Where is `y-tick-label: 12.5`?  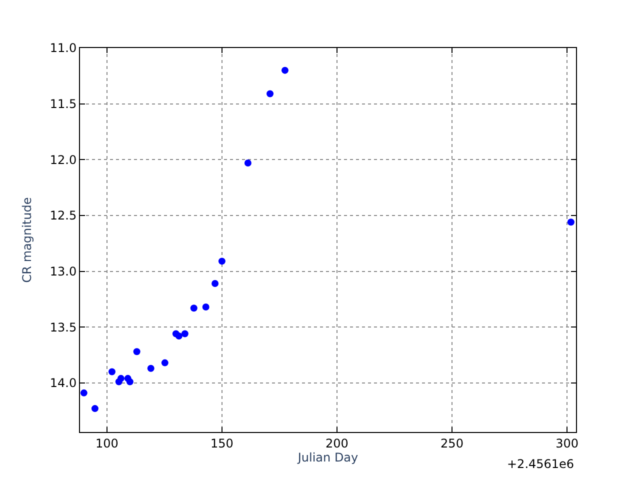 y-tick-label: 12.5 is located at coordinates (63, 215).